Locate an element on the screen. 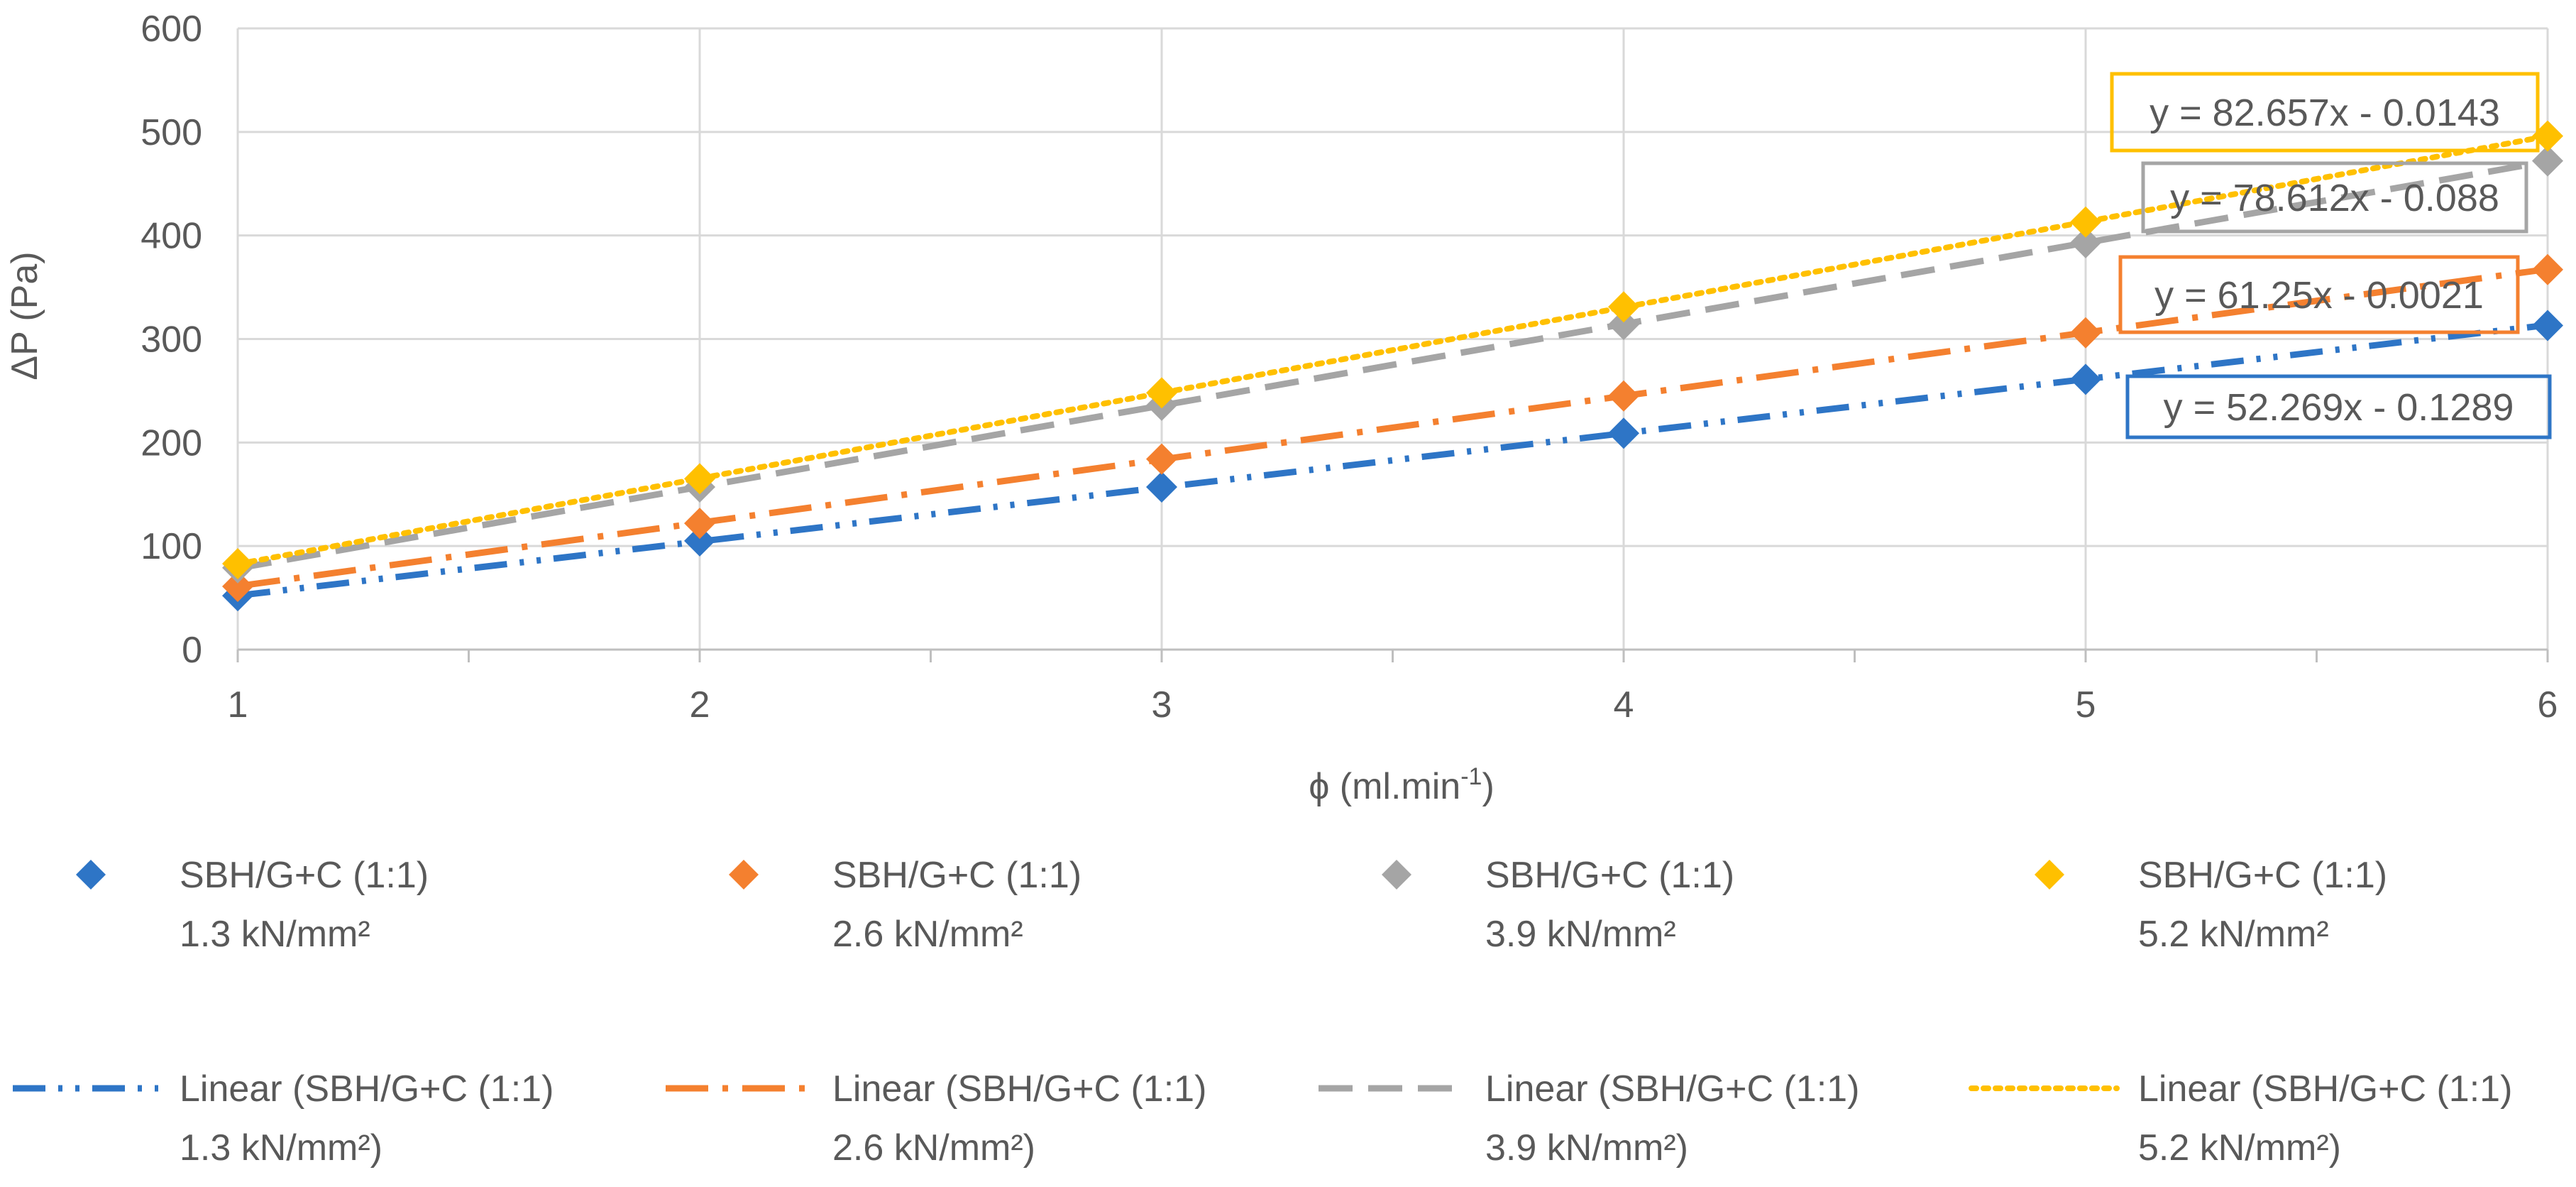  legend-trendline-sublabel-3: 3.9 kN/mm²) is located at coordinates (1586, 1148).